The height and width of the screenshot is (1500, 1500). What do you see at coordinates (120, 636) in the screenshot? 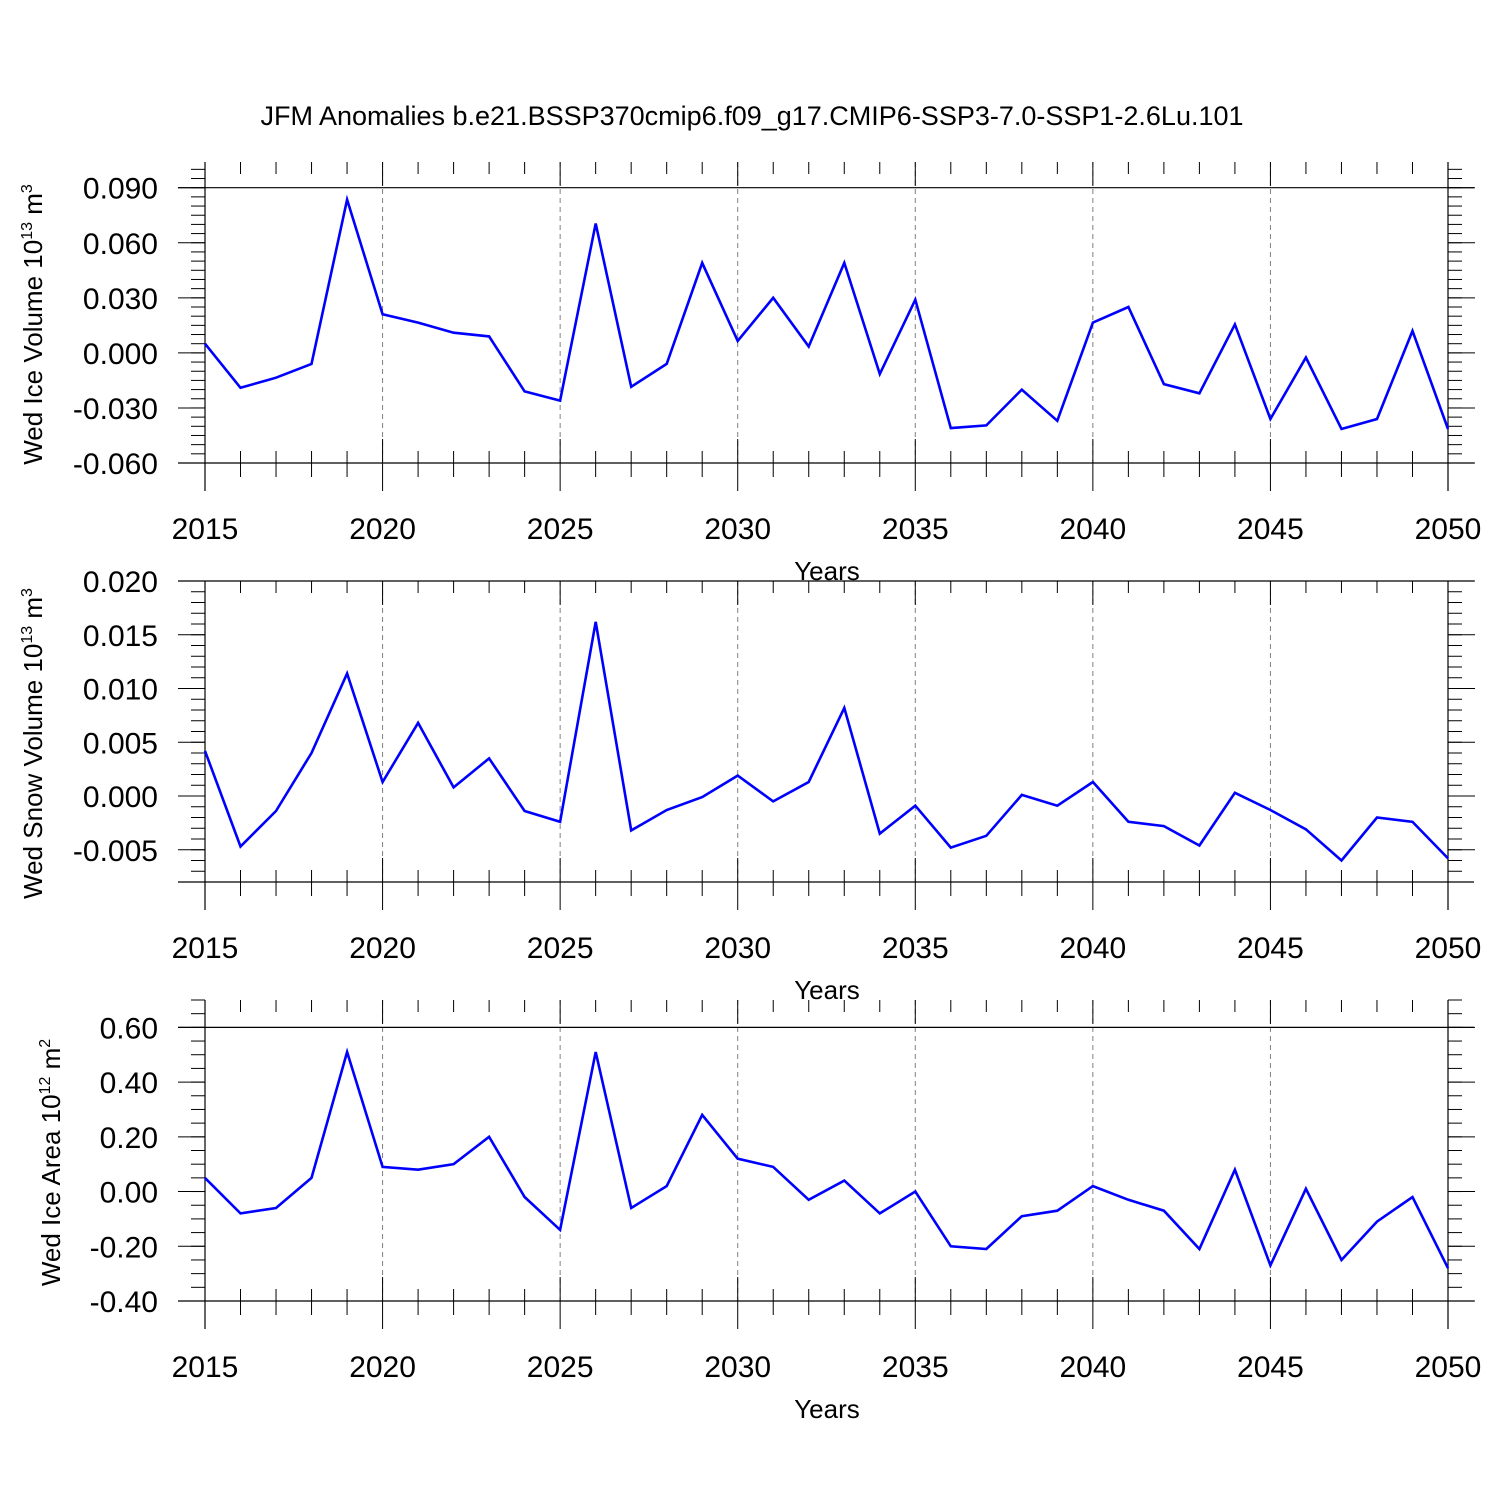
I see `y-tick-label: 0.015` at bounding box center [120, 636].